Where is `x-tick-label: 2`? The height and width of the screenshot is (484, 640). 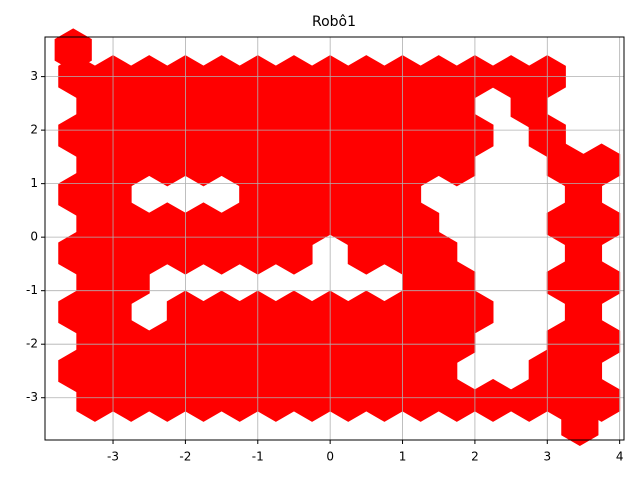 x-tick-label: 2 is located at coordinates (475, 457).